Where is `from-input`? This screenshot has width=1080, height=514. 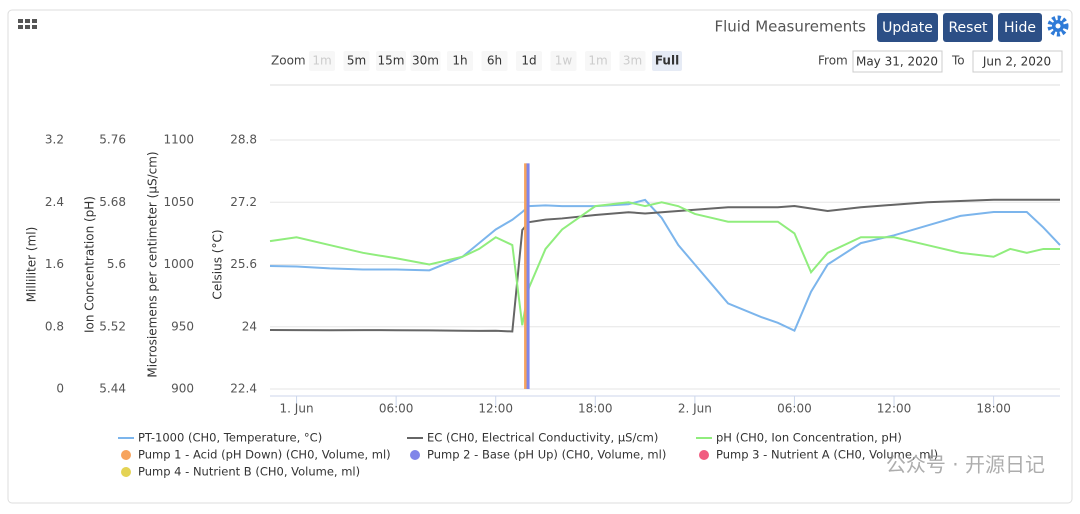 from-input is located at coordinates (897, 61).